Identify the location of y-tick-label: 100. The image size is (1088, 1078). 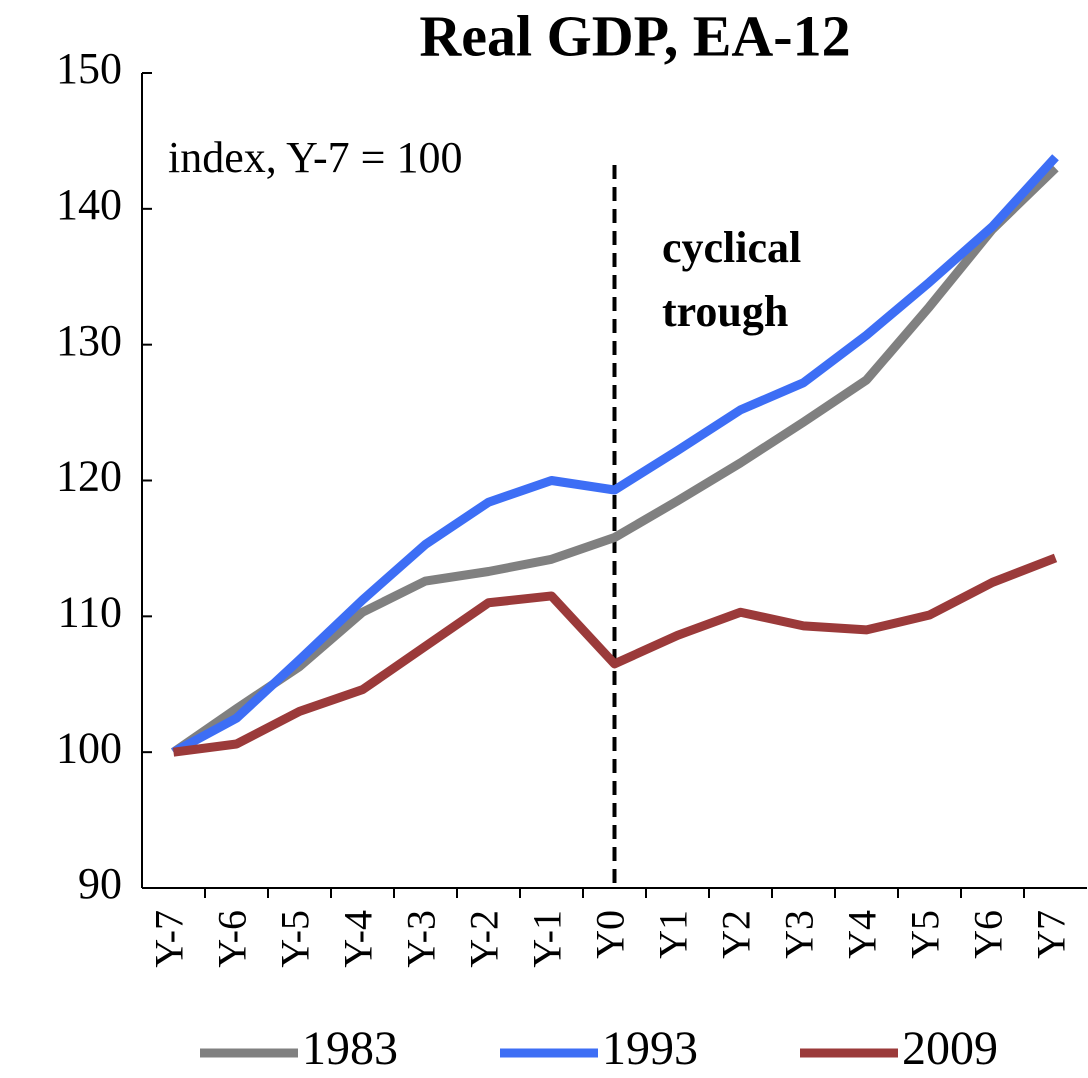
(89, 747).